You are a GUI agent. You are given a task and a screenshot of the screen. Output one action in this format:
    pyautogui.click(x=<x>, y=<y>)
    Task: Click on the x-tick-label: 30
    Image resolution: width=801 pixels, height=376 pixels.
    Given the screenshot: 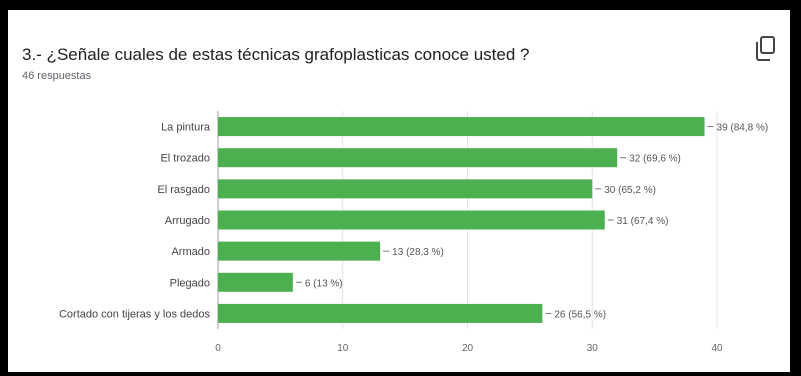 What is the action you would take?
    pyautogui.click(x=593, y=348)
    